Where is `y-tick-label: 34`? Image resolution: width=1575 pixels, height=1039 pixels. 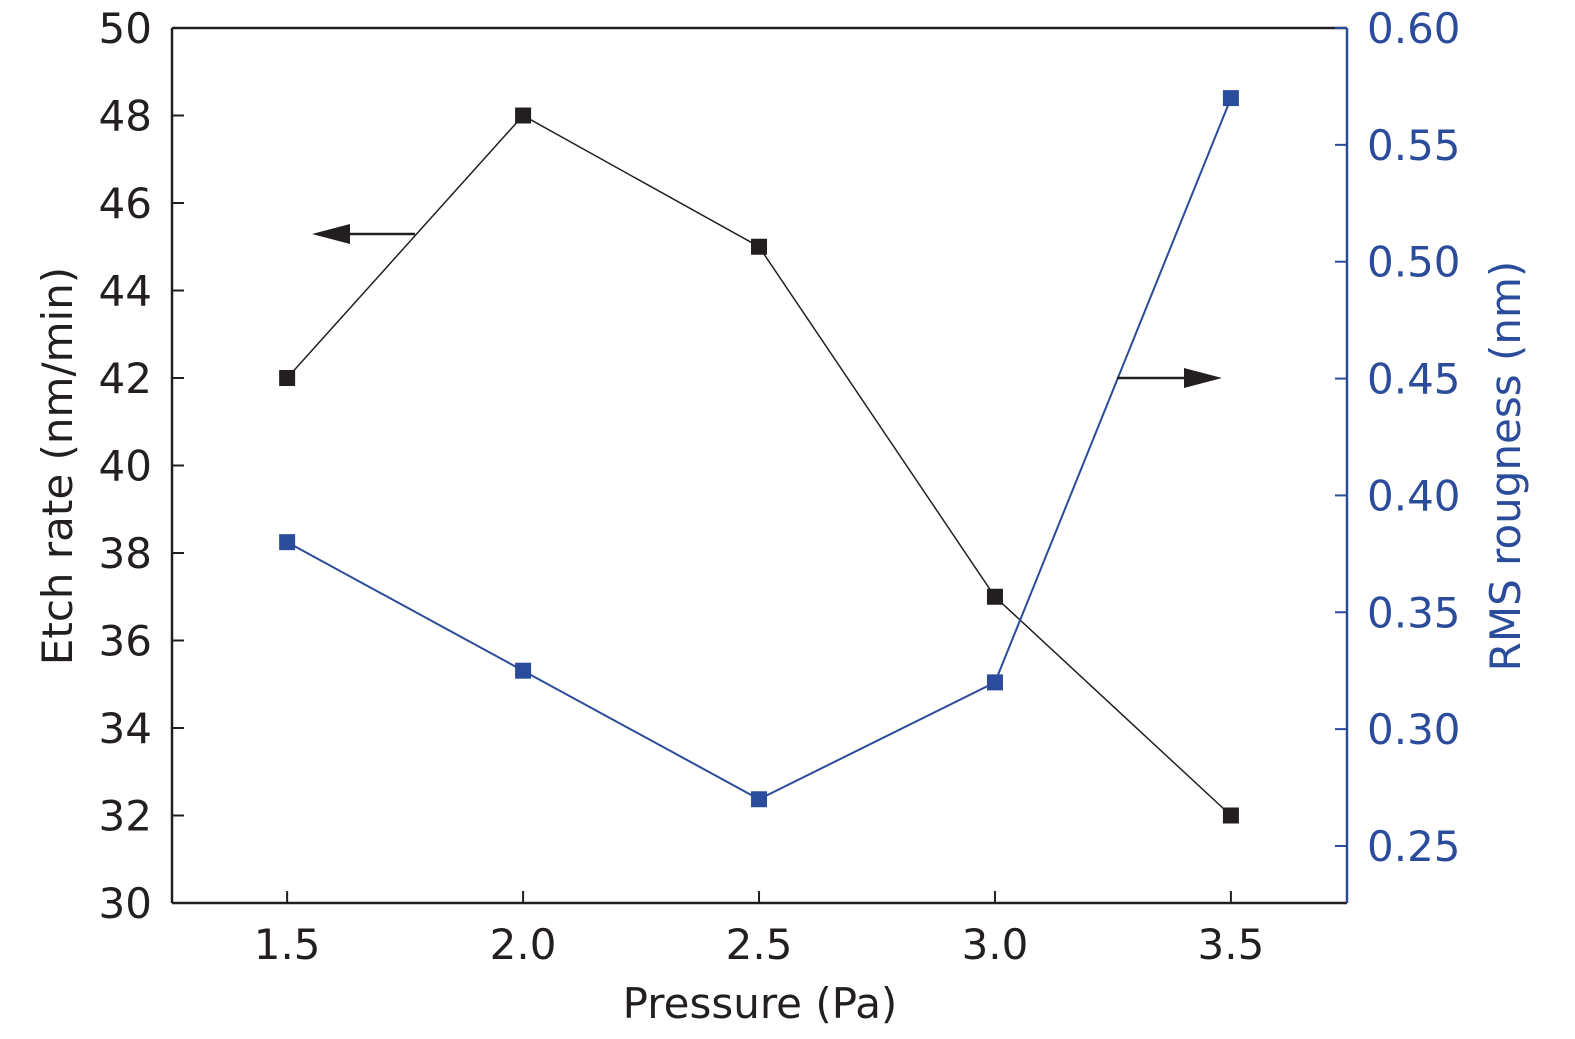 y-tick-label: 34 is located at coordinates (125, 728).